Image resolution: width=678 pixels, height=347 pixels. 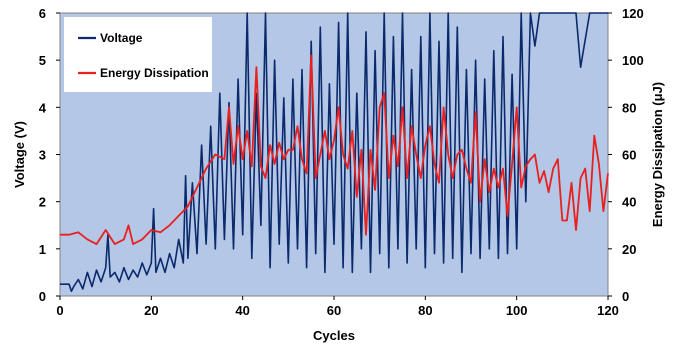 What do you see at coordinates (633, 13) in the screenshot?
I see `y-right-tick-label: 120` at bounding box center [633, 13].